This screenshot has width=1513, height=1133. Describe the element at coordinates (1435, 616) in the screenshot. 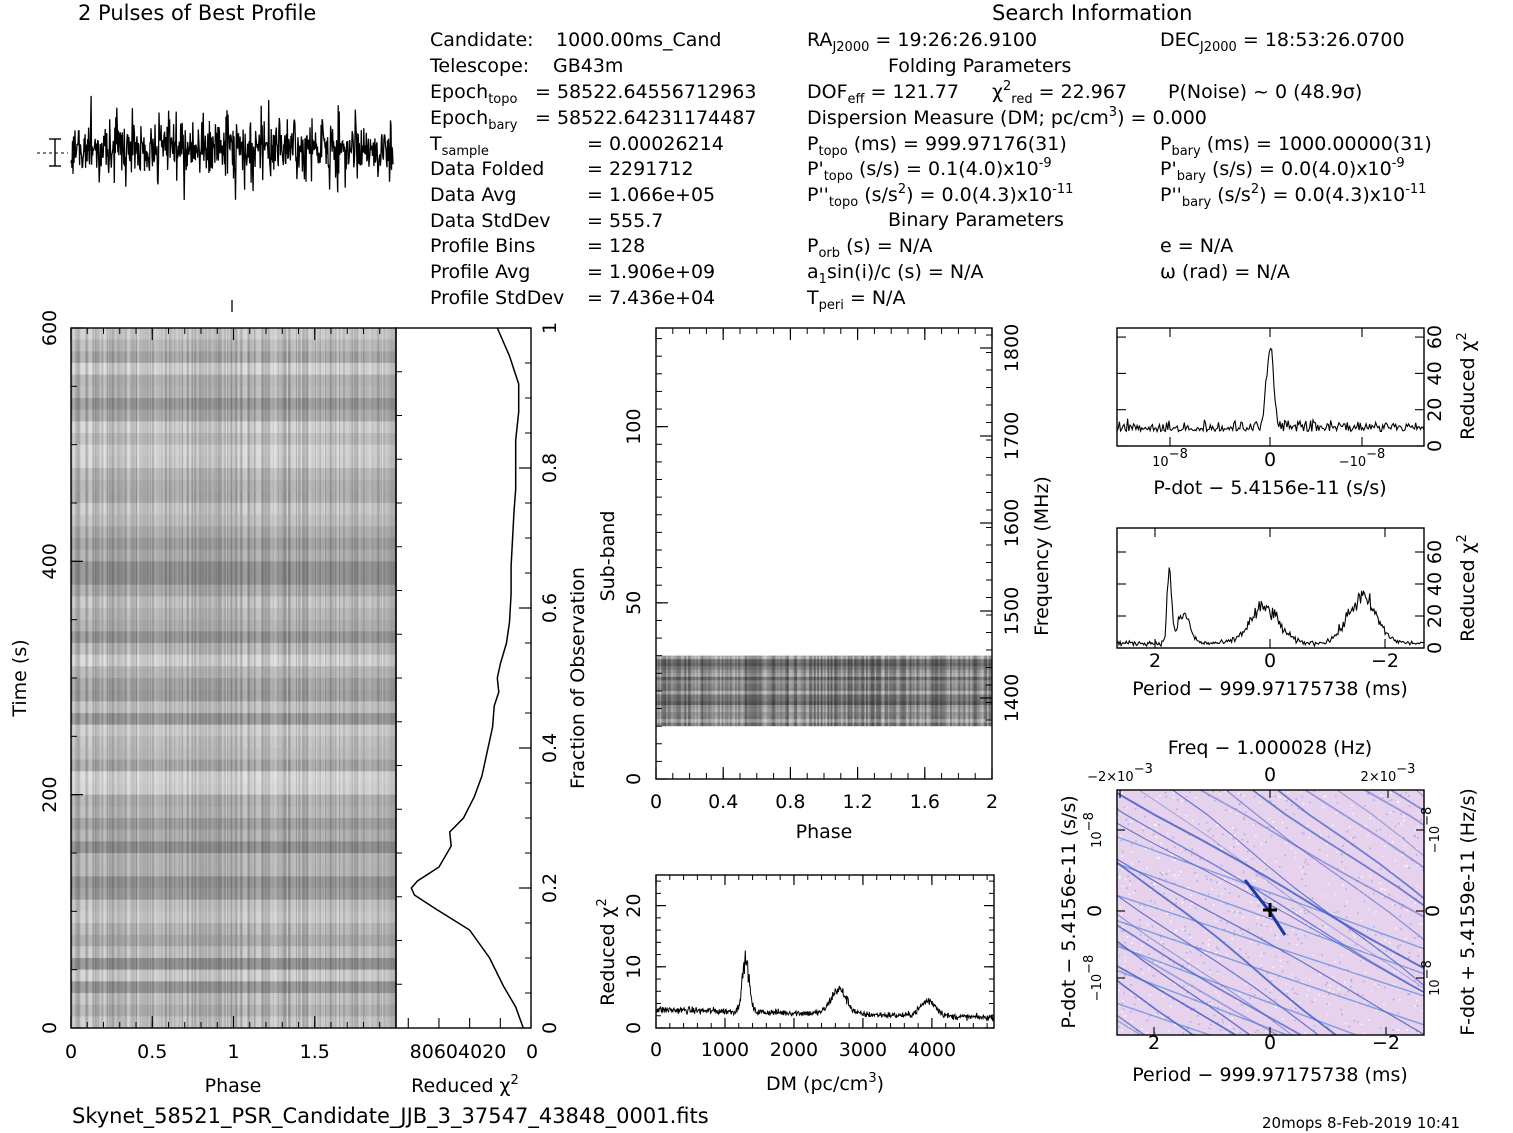

I see `tick-label: 20` at that location.